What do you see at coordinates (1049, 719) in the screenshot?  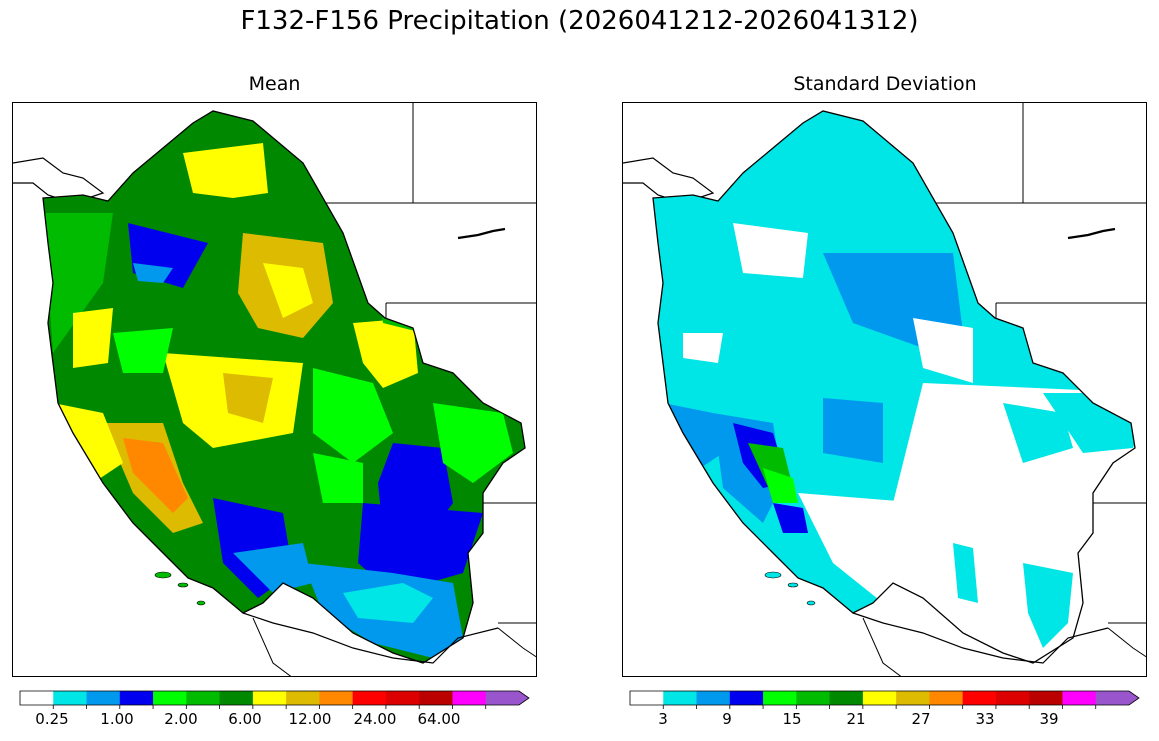 I see `stddev-tick-label: 39` at bounding box center [1049, 719].